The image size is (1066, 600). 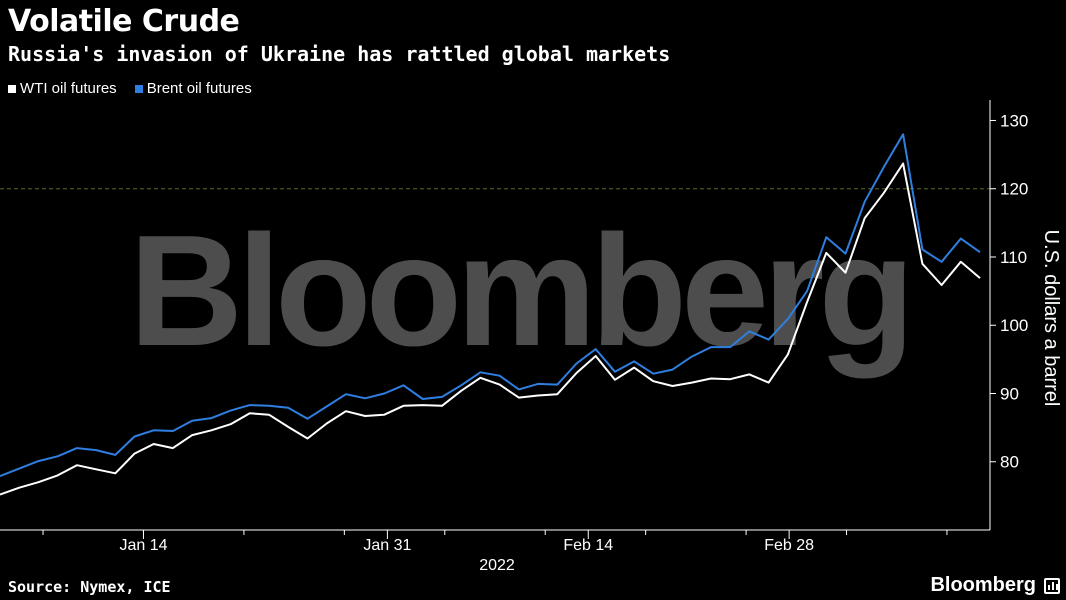 What do you see at coordinates (138, 88) in the screenshot?
I see `legend-swatch-brent` at bounding box center [138, 88].